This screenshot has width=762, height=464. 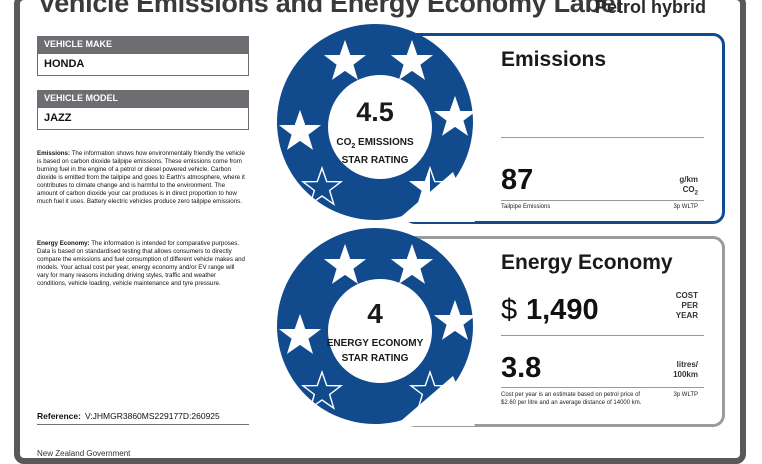 I want to click on emissions-star-4-filled, so click(x=455, y=115).